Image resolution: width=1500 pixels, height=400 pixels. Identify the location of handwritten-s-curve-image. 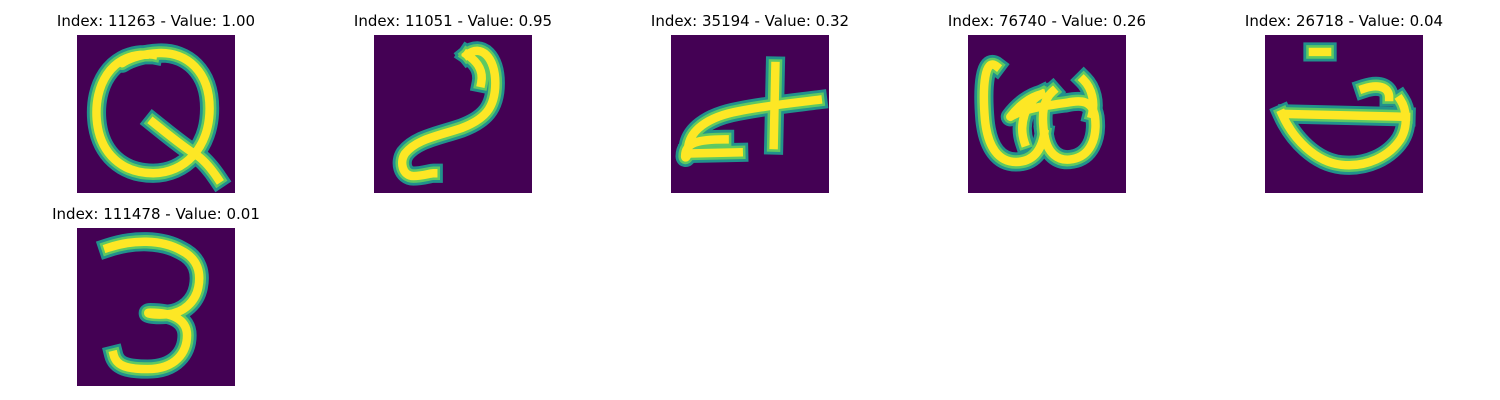
(453, 114).